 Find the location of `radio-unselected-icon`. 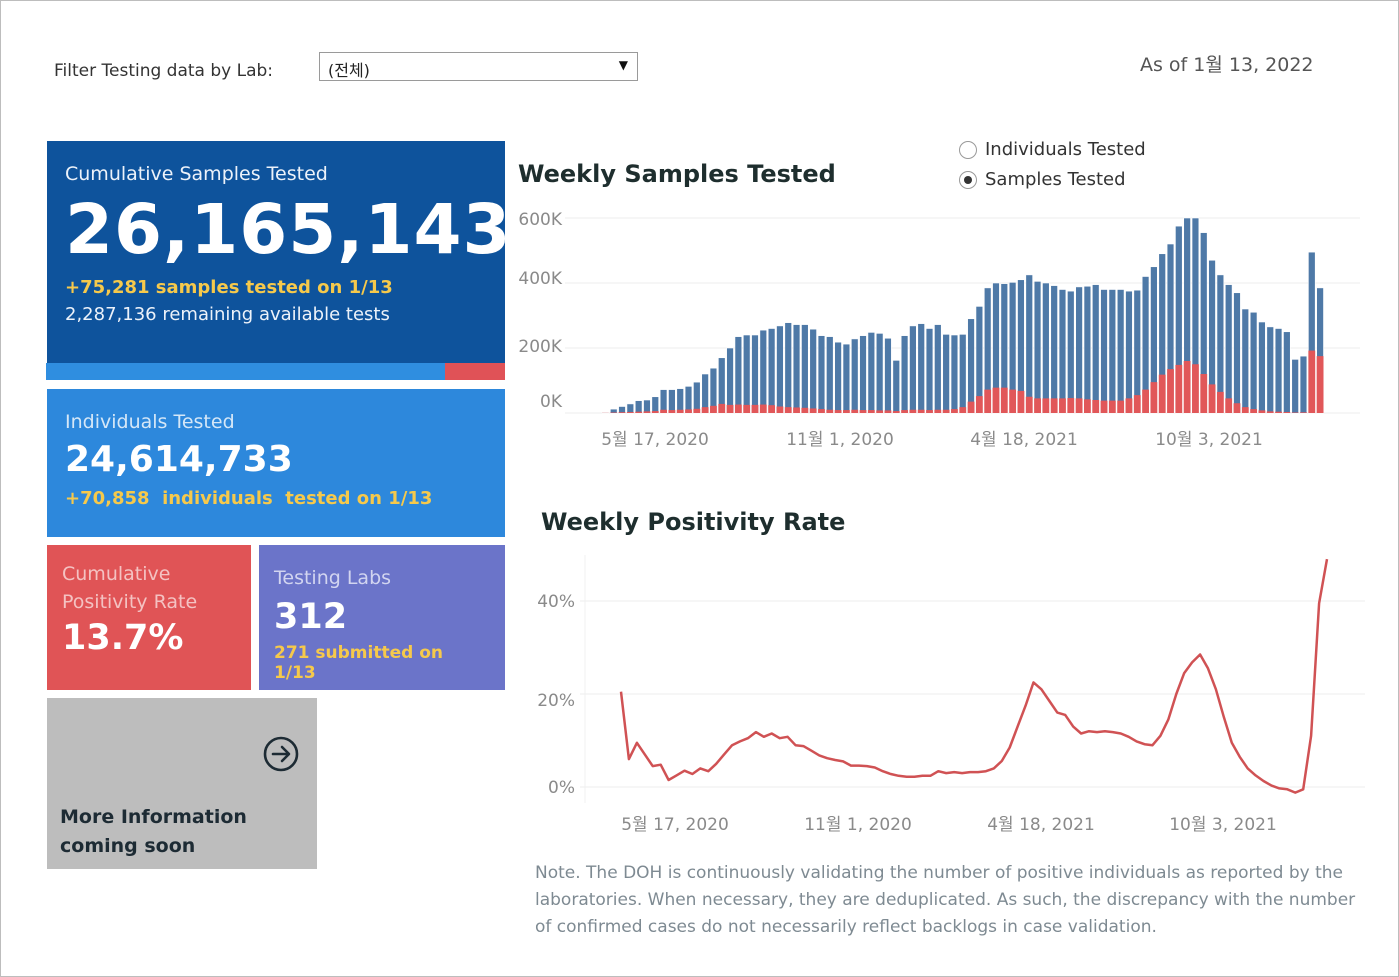

radio-unselected-icon is located at coordinates (968, 149).